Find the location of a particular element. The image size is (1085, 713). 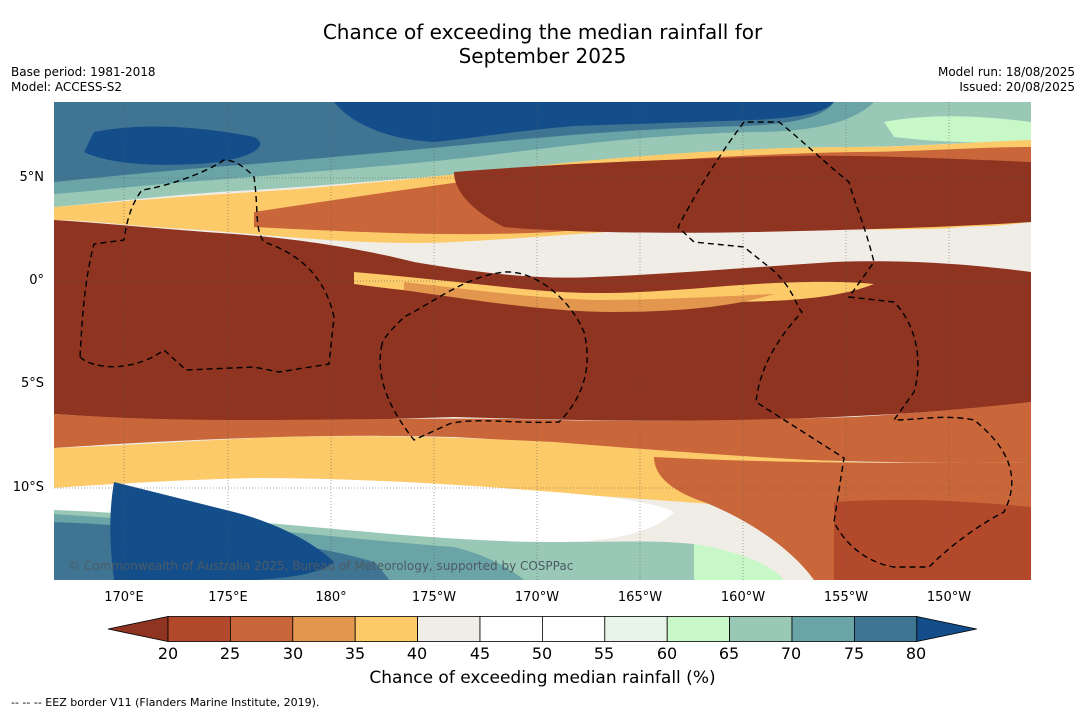

lon-label-165w: 165°W is located at coordinates (640, 597).